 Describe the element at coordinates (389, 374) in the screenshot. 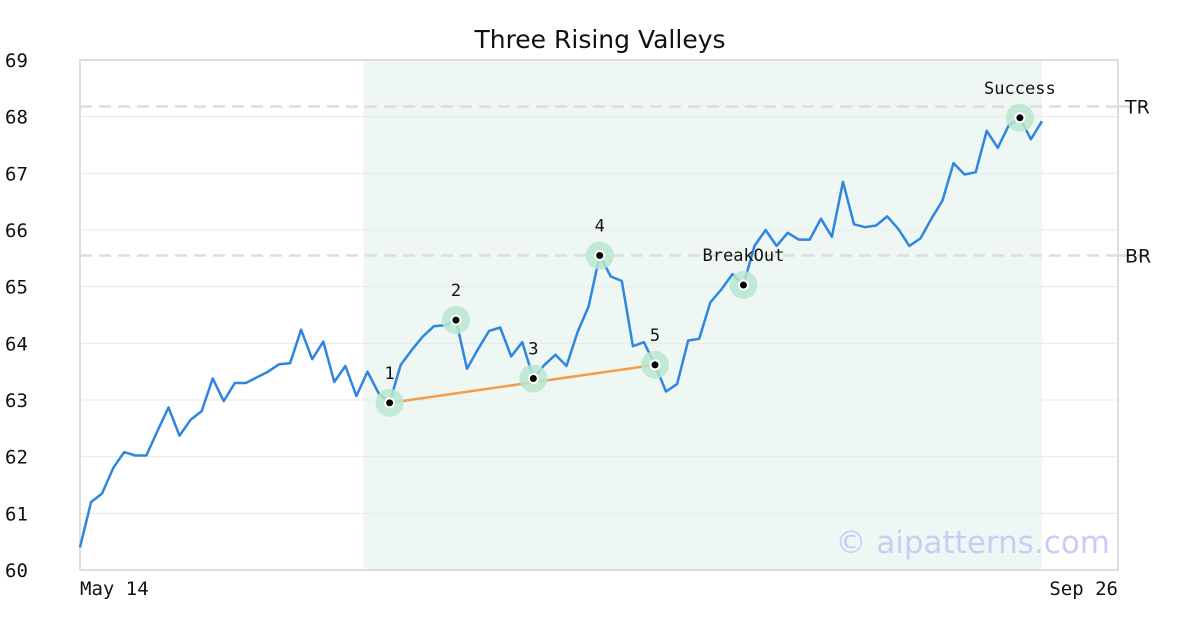

I see `point-label: 1` at that location.